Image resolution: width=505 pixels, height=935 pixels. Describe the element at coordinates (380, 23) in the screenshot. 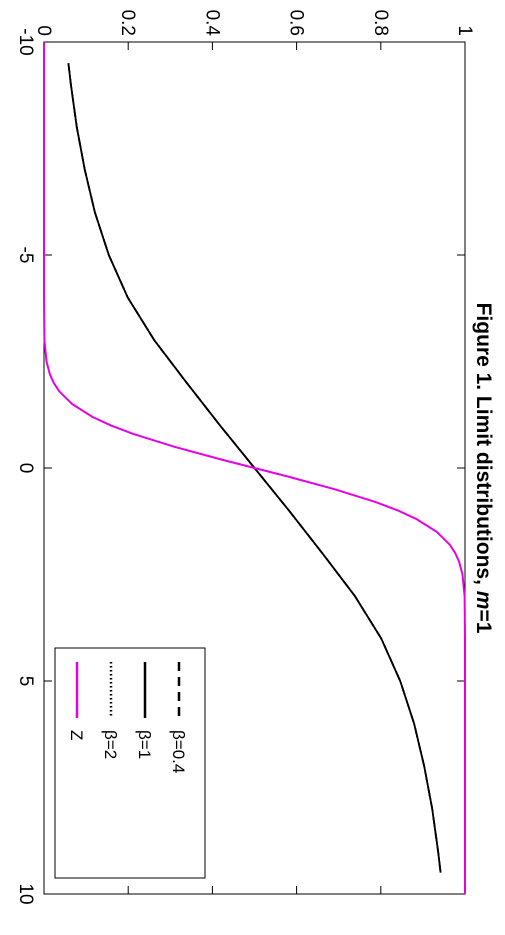

I see `y-tick-label: 0.8` at that location.